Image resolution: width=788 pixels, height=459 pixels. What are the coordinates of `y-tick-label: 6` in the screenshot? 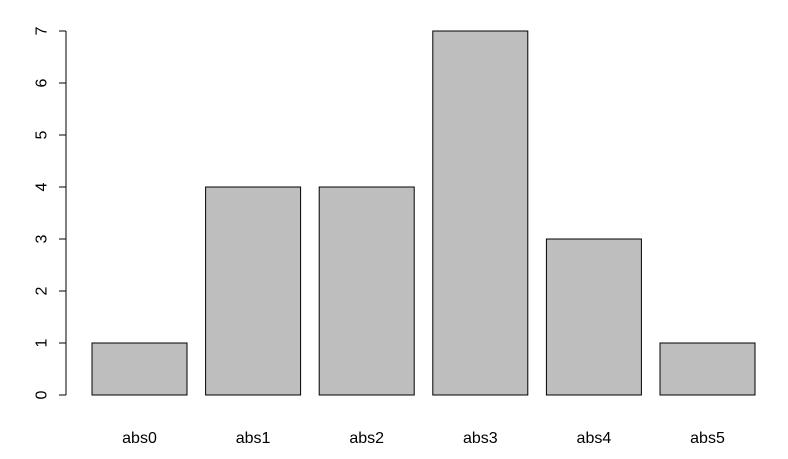 It's located at (42, 82).